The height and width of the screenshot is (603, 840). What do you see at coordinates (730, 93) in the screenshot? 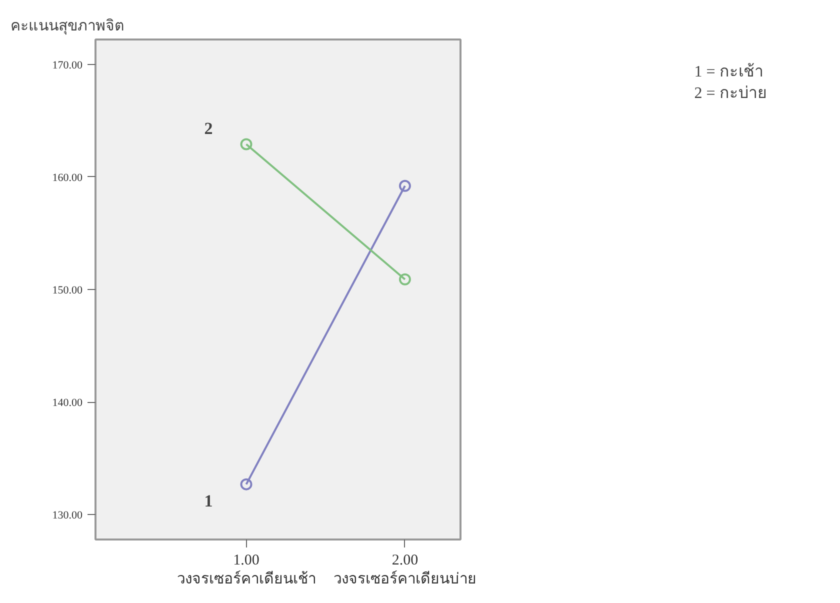
I see `text: 2 = กะบ่าย` at bounding box center [730, 93].